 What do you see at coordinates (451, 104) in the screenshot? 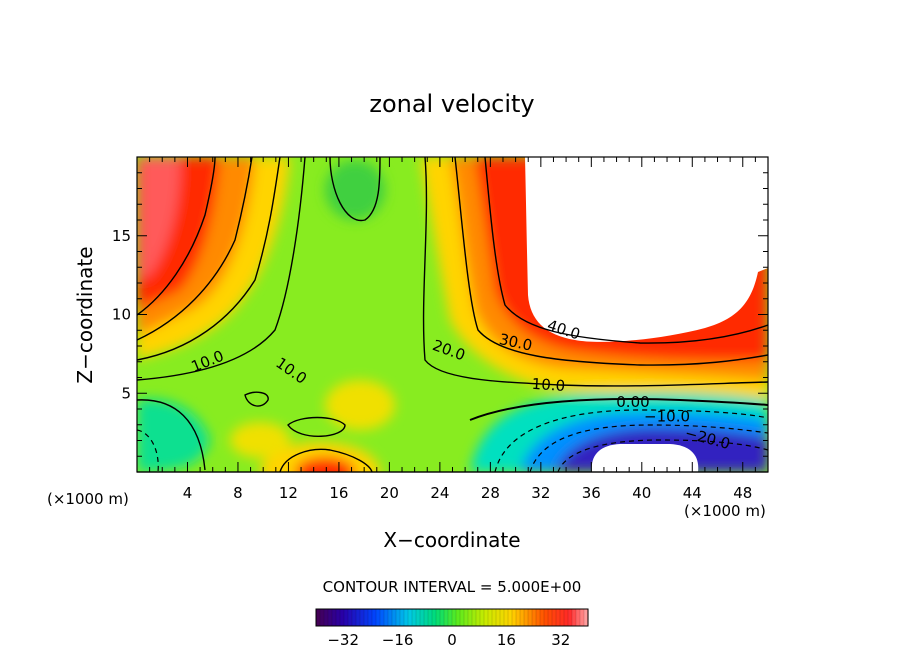
I see `chart-title: zonal velocity` at bounding box center [451, 104].